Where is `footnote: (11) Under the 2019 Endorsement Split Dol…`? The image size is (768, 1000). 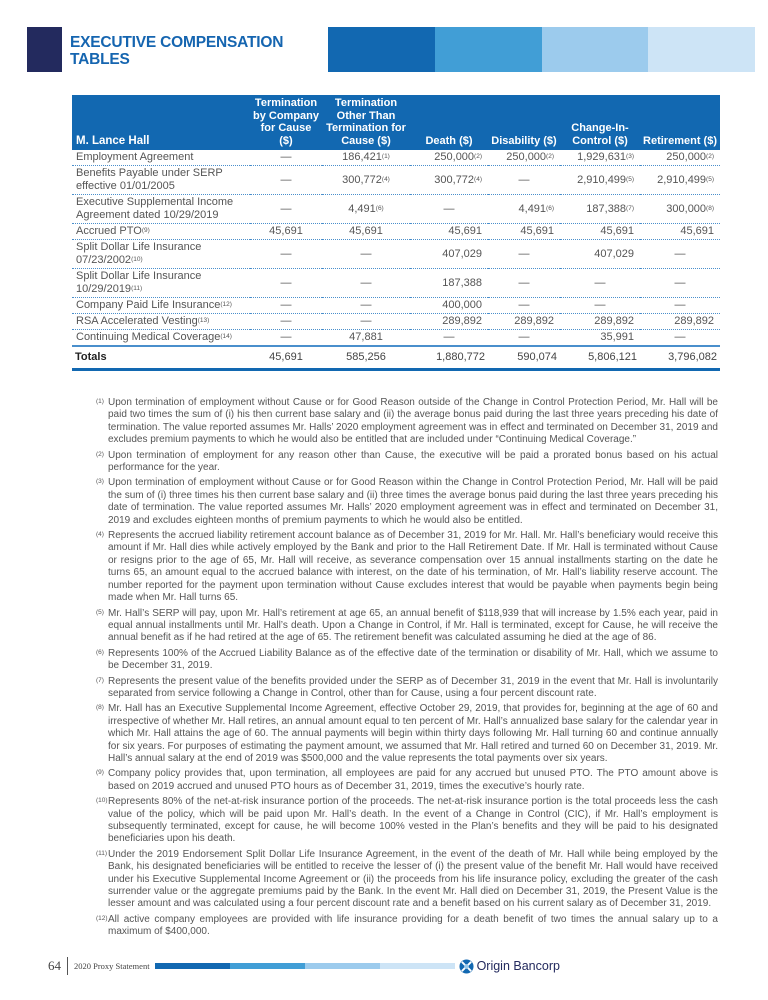
footnote: (11) Under the 2019 Endorsement Split Dol… is located at coordinates (407, 880).